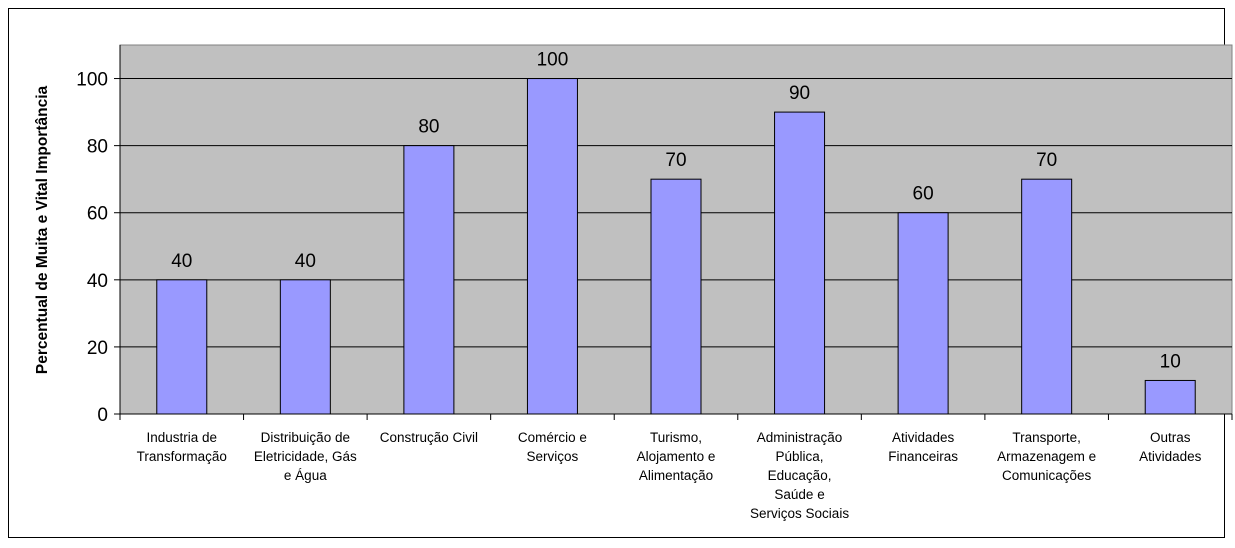 The height and width of the screenshot is (548, 1235). Describe the element at coordinates (97, 348) in the screenshot. I see `y-tick-label: 20` at that location.